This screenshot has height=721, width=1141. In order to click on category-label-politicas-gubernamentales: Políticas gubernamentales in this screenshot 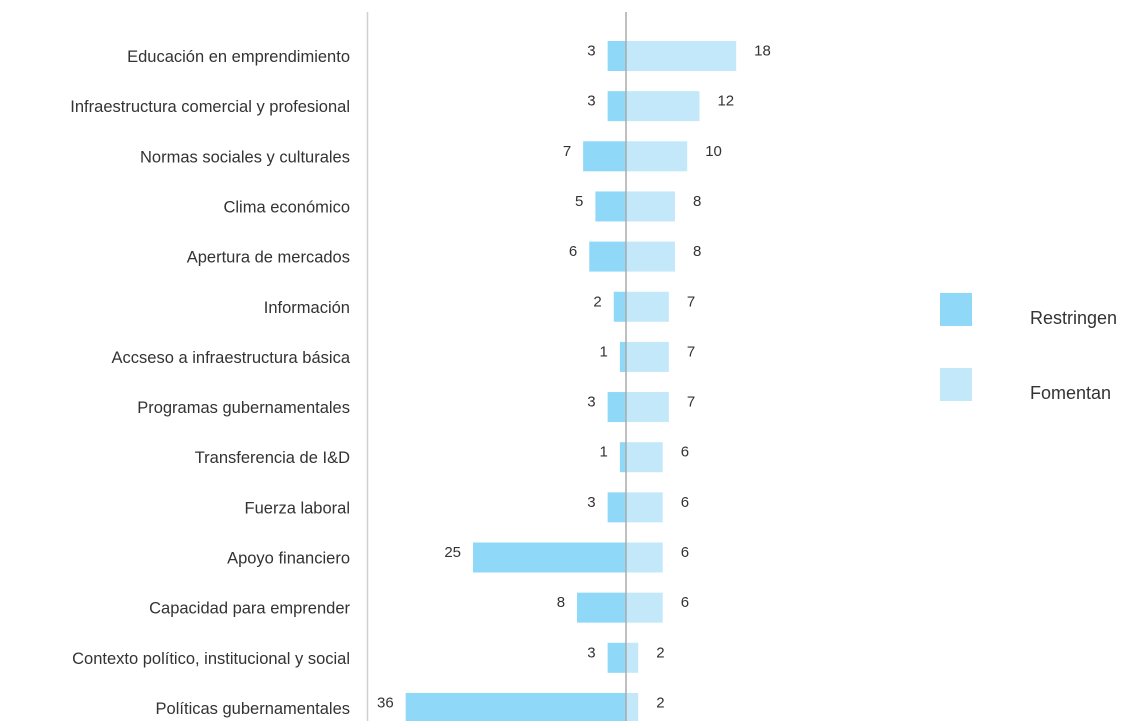, I will do `click(253, 709)`.